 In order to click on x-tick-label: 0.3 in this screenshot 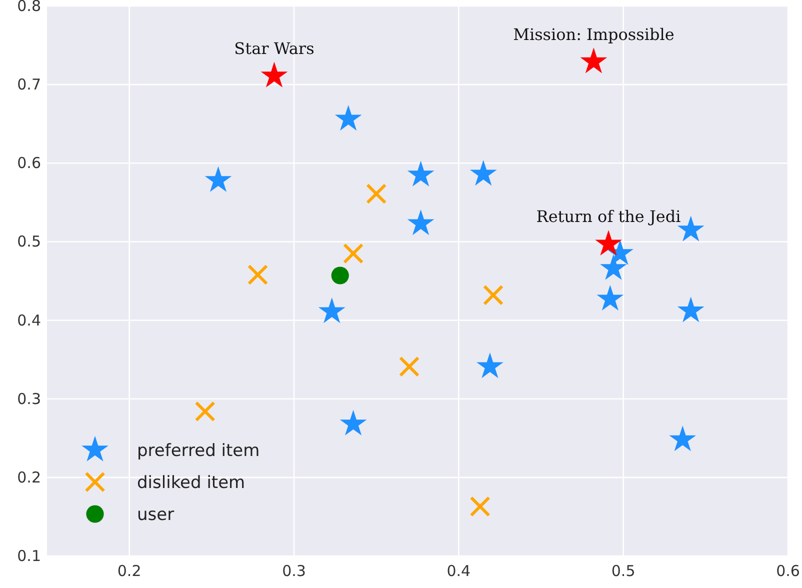, I will do `click(294, 571)`.